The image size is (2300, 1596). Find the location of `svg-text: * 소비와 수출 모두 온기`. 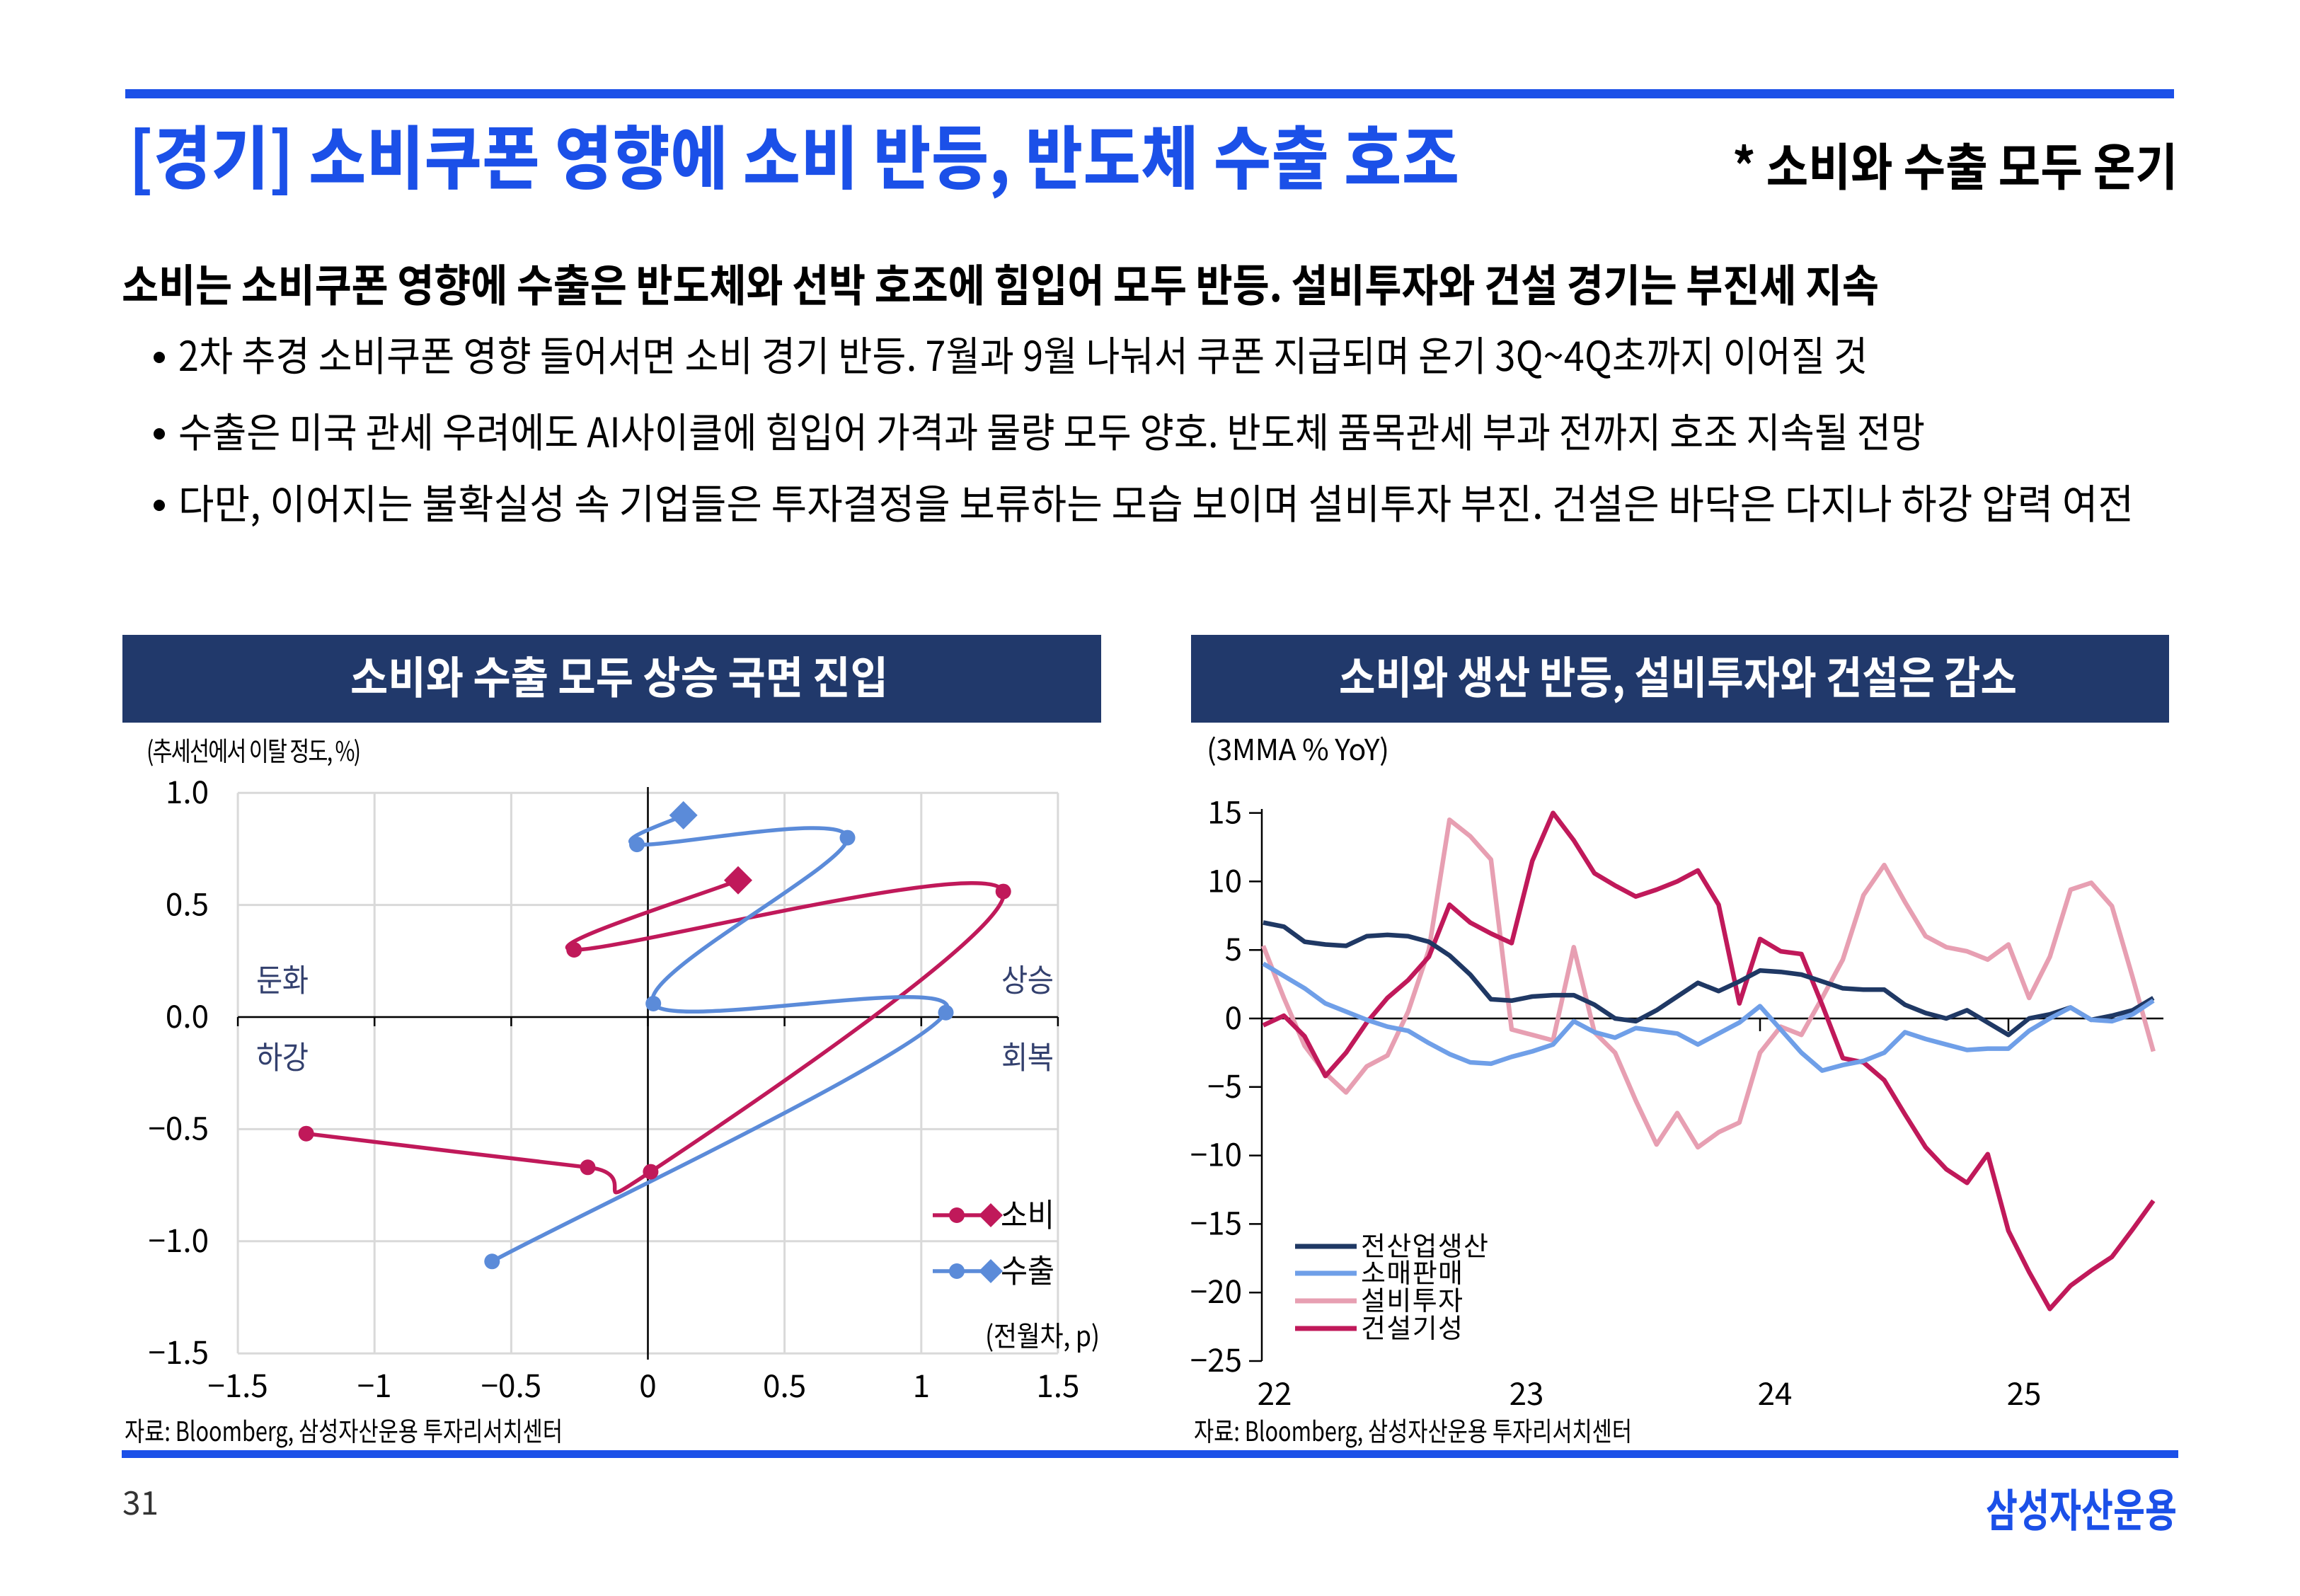

svg-text: * 소비와 수출 모두 온기 is located at coordinates (1955, 163).